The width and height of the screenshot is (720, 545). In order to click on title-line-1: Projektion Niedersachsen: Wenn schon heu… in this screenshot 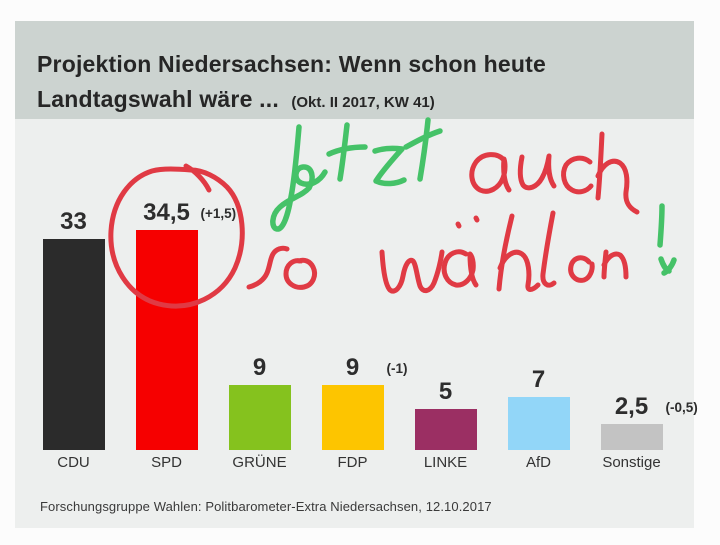, I will do `click(291, 64)`.